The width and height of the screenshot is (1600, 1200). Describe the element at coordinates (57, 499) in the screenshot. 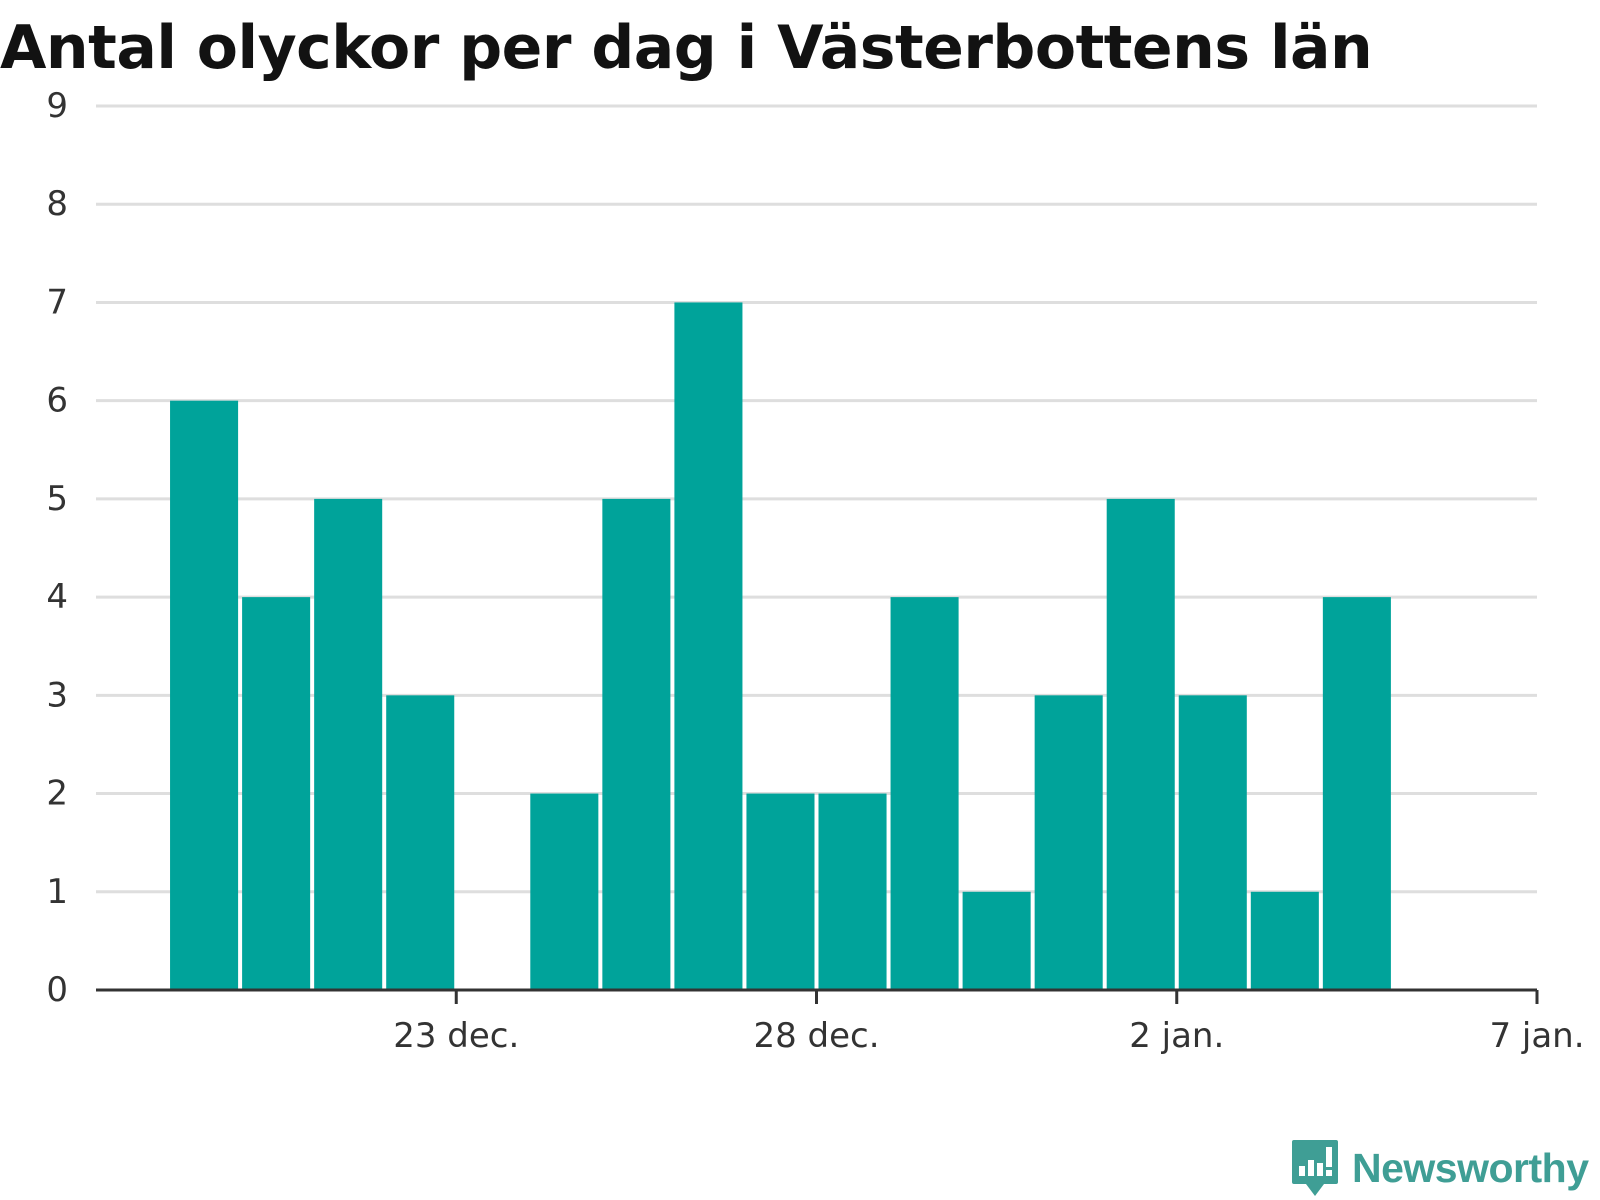

I see `y-tick-label: 5` at that location.